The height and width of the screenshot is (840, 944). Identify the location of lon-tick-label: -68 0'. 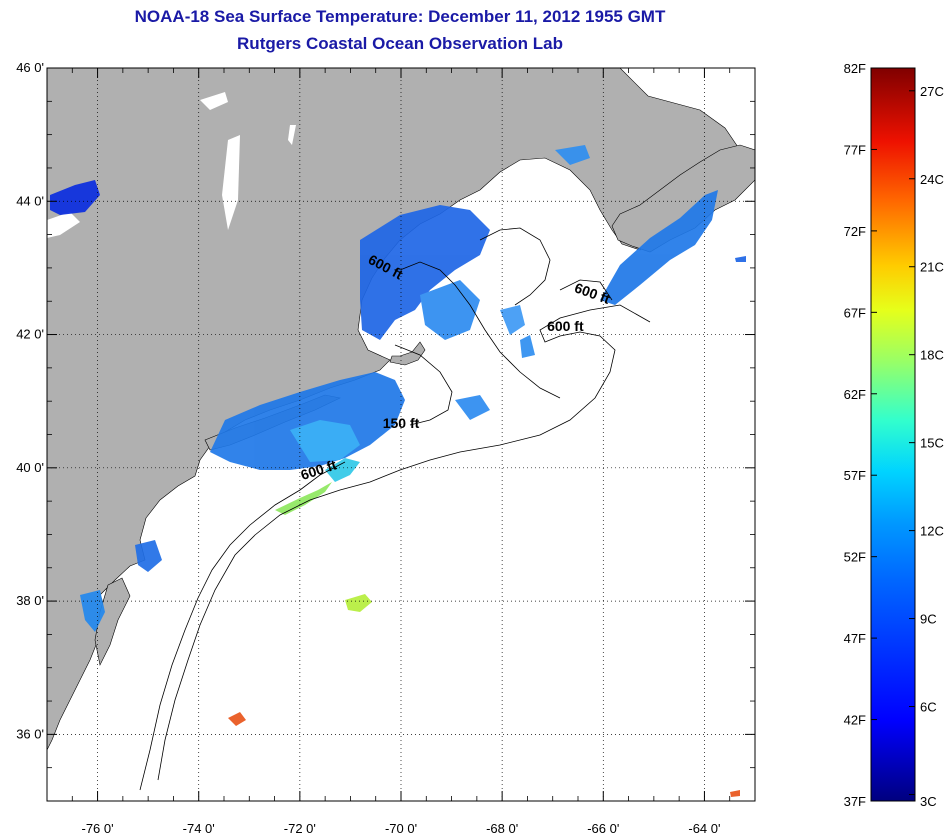
(502, 828).